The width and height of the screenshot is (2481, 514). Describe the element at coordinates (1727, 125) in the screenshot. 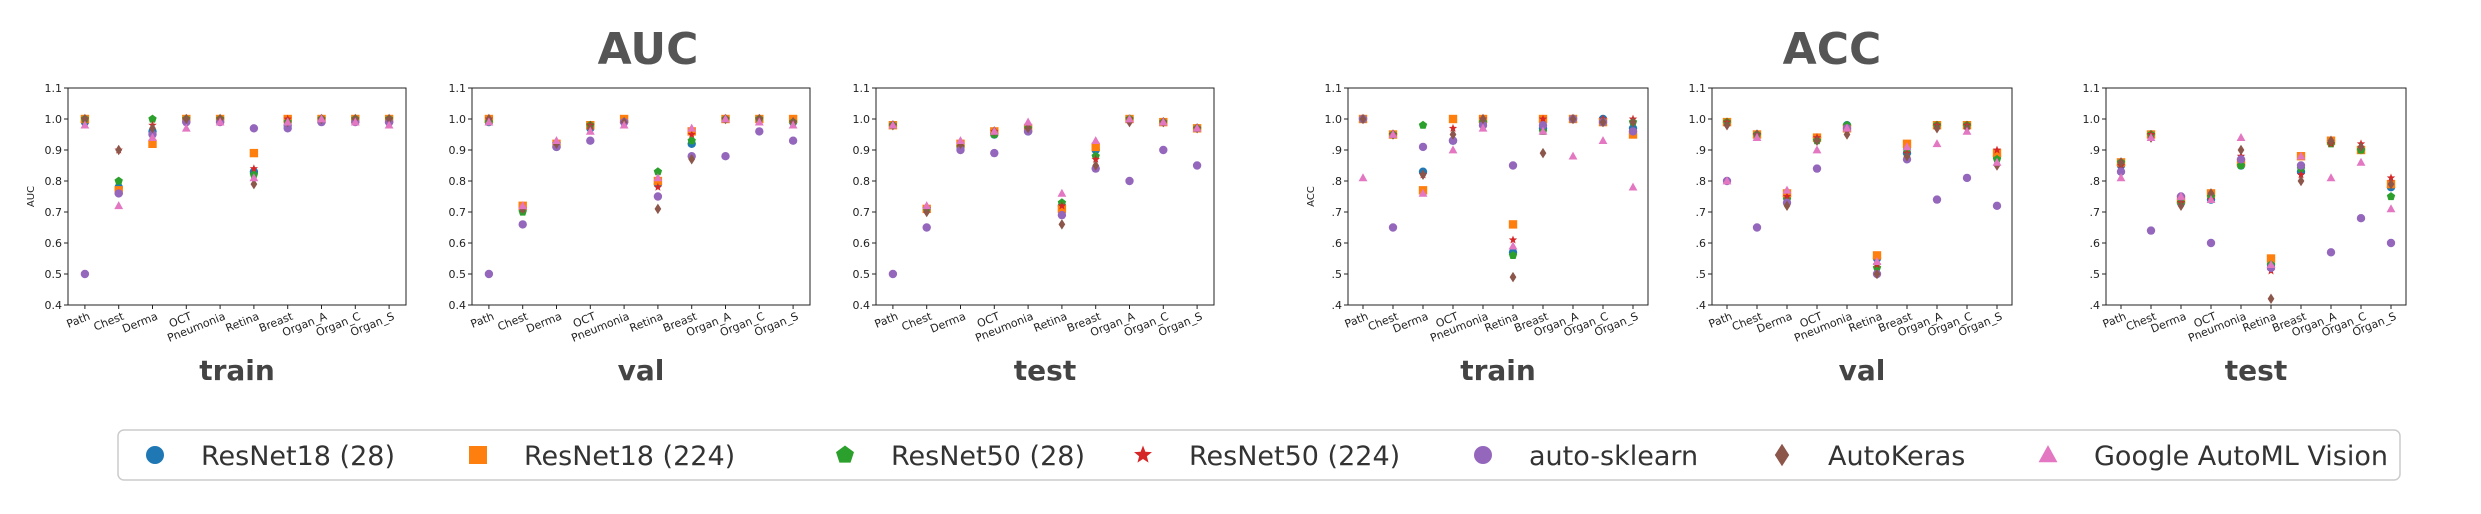

I see `point-autokeras-path` at that location.